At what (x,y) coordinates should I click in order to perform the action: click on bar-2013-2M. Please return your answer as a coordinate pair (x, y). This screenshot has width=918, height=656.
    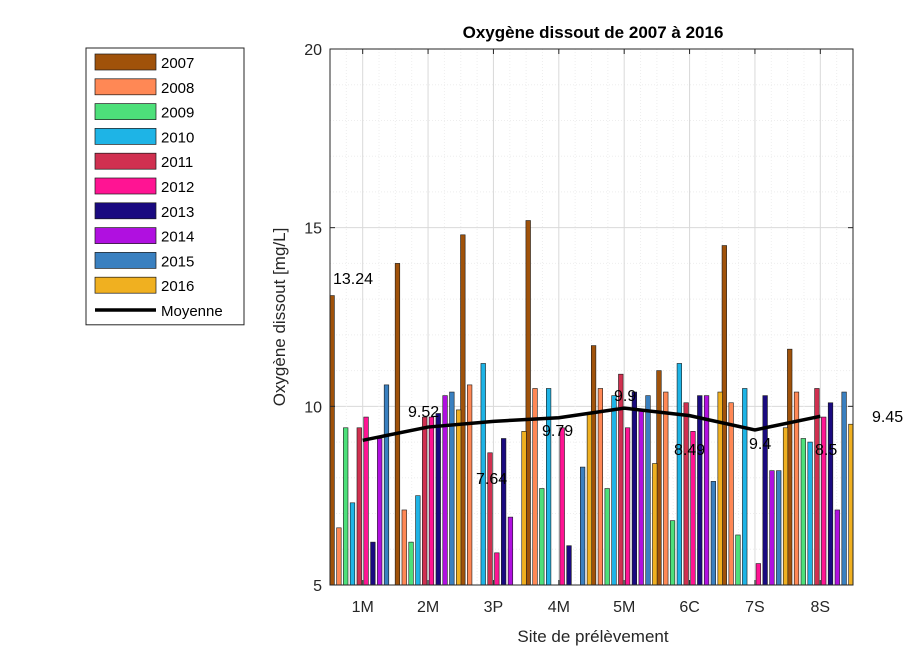
    Looking at the image, I should click on (438, 499).